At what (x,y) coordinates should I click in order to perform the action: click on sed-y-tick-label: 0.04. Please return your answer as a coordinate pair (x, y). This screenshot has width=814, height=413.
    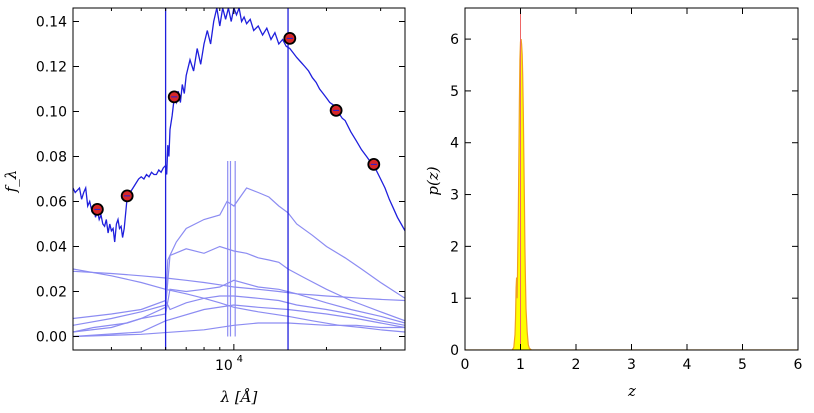
    Looking at the image, I should click on (51, 248).